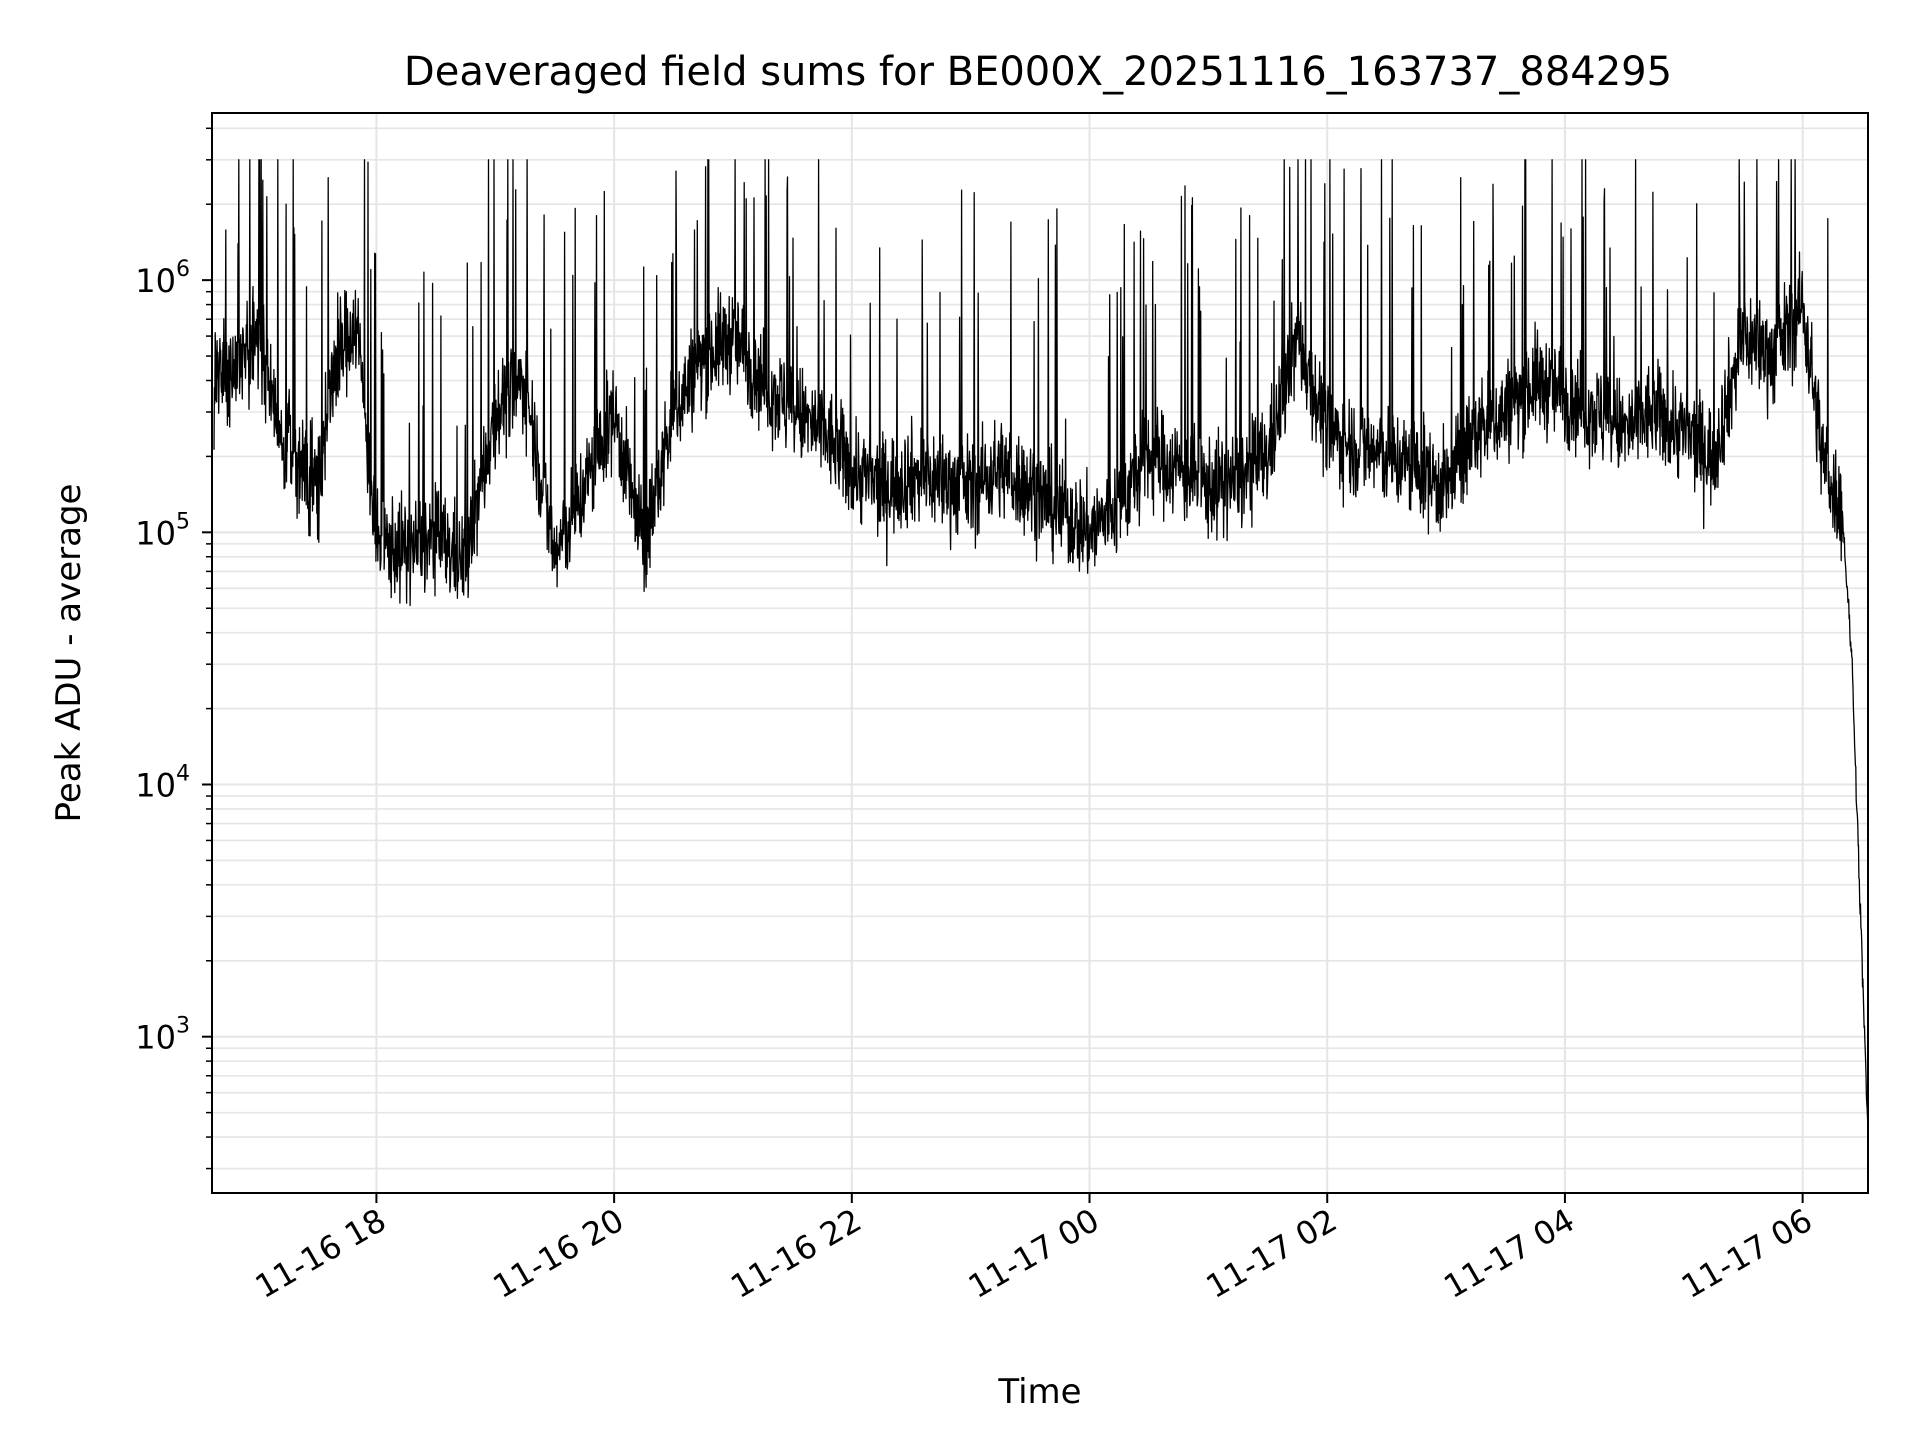 This screenshot has width=1920, height=1440. Describe the element at coordinates (173, 648) in the screenshot. I see `y-axis-ticks: 10³ 10⁴ 10⁵ 10⁶` at that location.